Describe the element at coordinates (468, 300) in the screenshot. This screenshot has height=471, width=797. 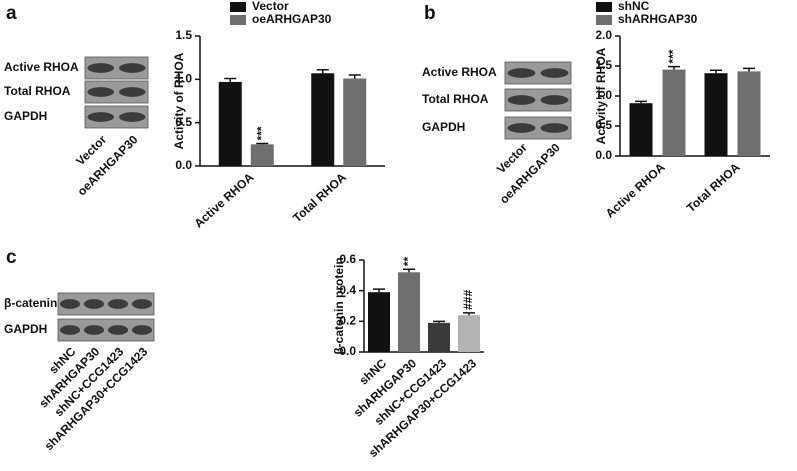
I see `significance-label: ###` at that location.